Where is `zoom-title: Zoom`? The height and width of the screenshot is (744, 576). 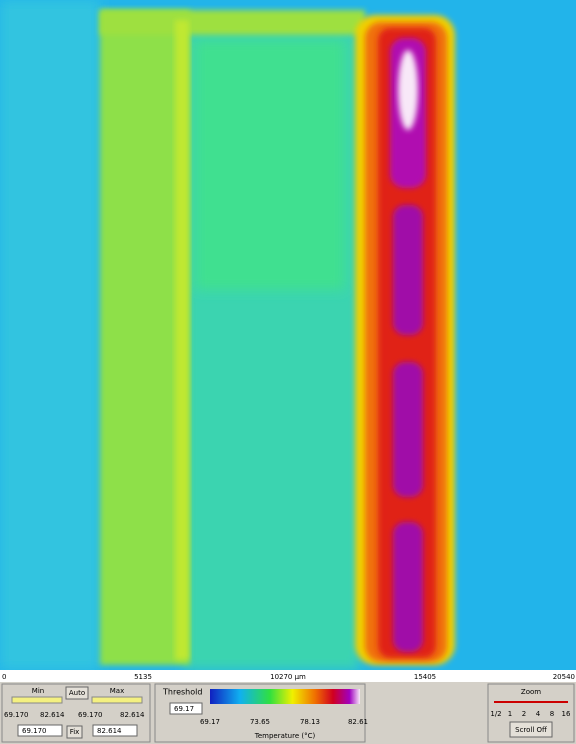
zoom-title: Zoom is located at coordinates (531, 692).